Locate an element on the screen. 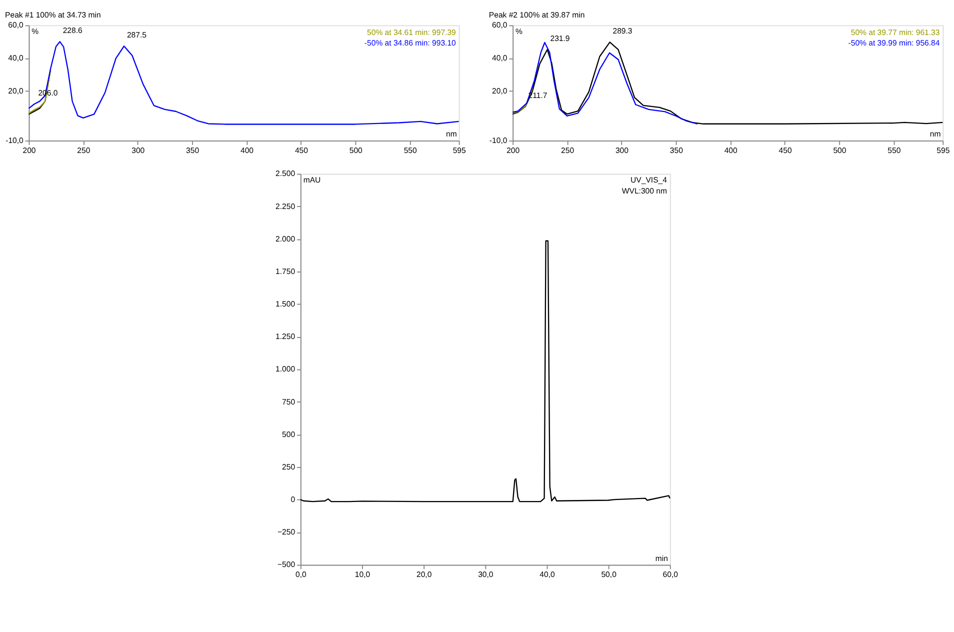  y-tick-label: 500 is located at coordinates (289, 434).